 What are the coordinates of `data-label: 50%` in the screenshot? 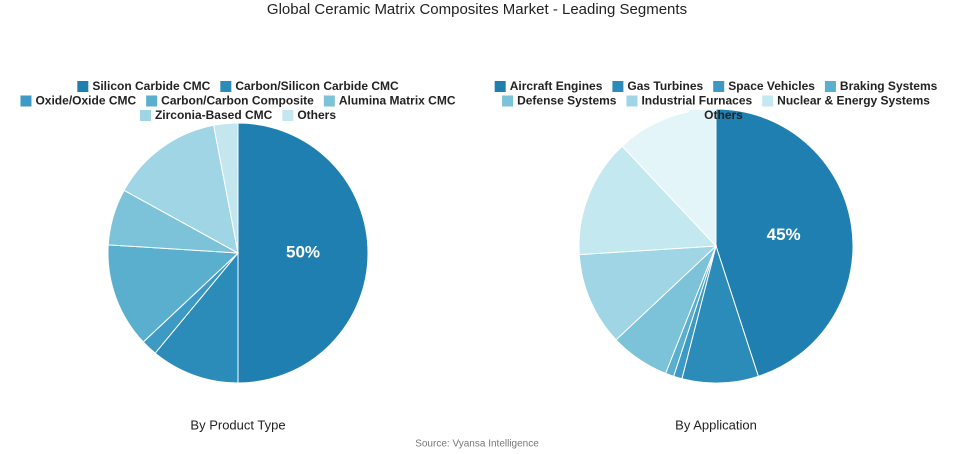 It's located at (303, 251).